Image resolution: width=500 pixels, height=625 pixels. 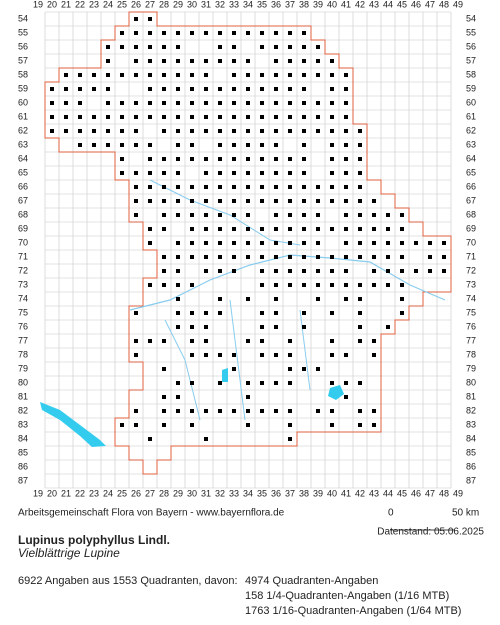 I want to click on x-label: 45, so click(x=402, y=493).